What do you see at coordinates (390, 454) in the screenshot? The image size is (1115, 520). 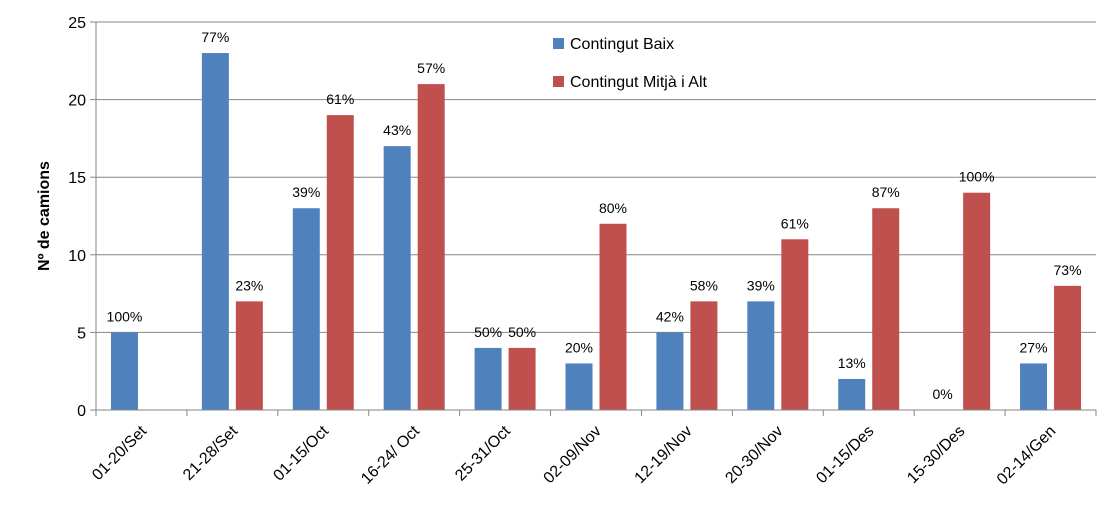 I see `x-tick-label: 16-24/ Oct` at bounding box center [390, 454].